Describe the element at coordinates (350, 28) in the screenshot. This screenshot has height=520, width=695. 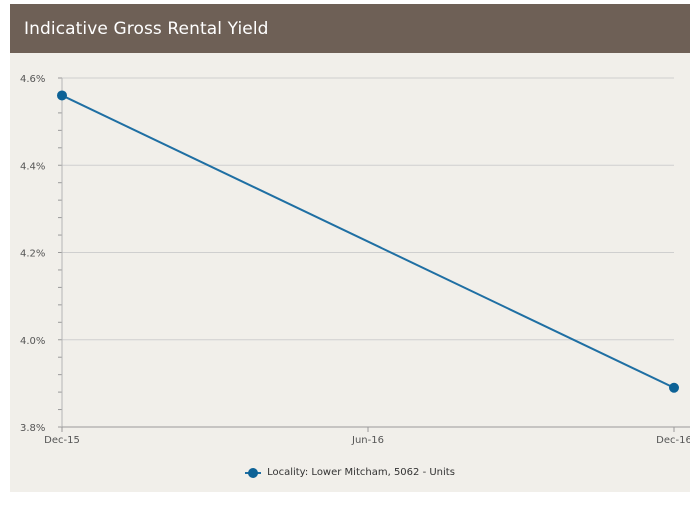
I see `chart-header: Indicative Gross Rental Yield` at that location.